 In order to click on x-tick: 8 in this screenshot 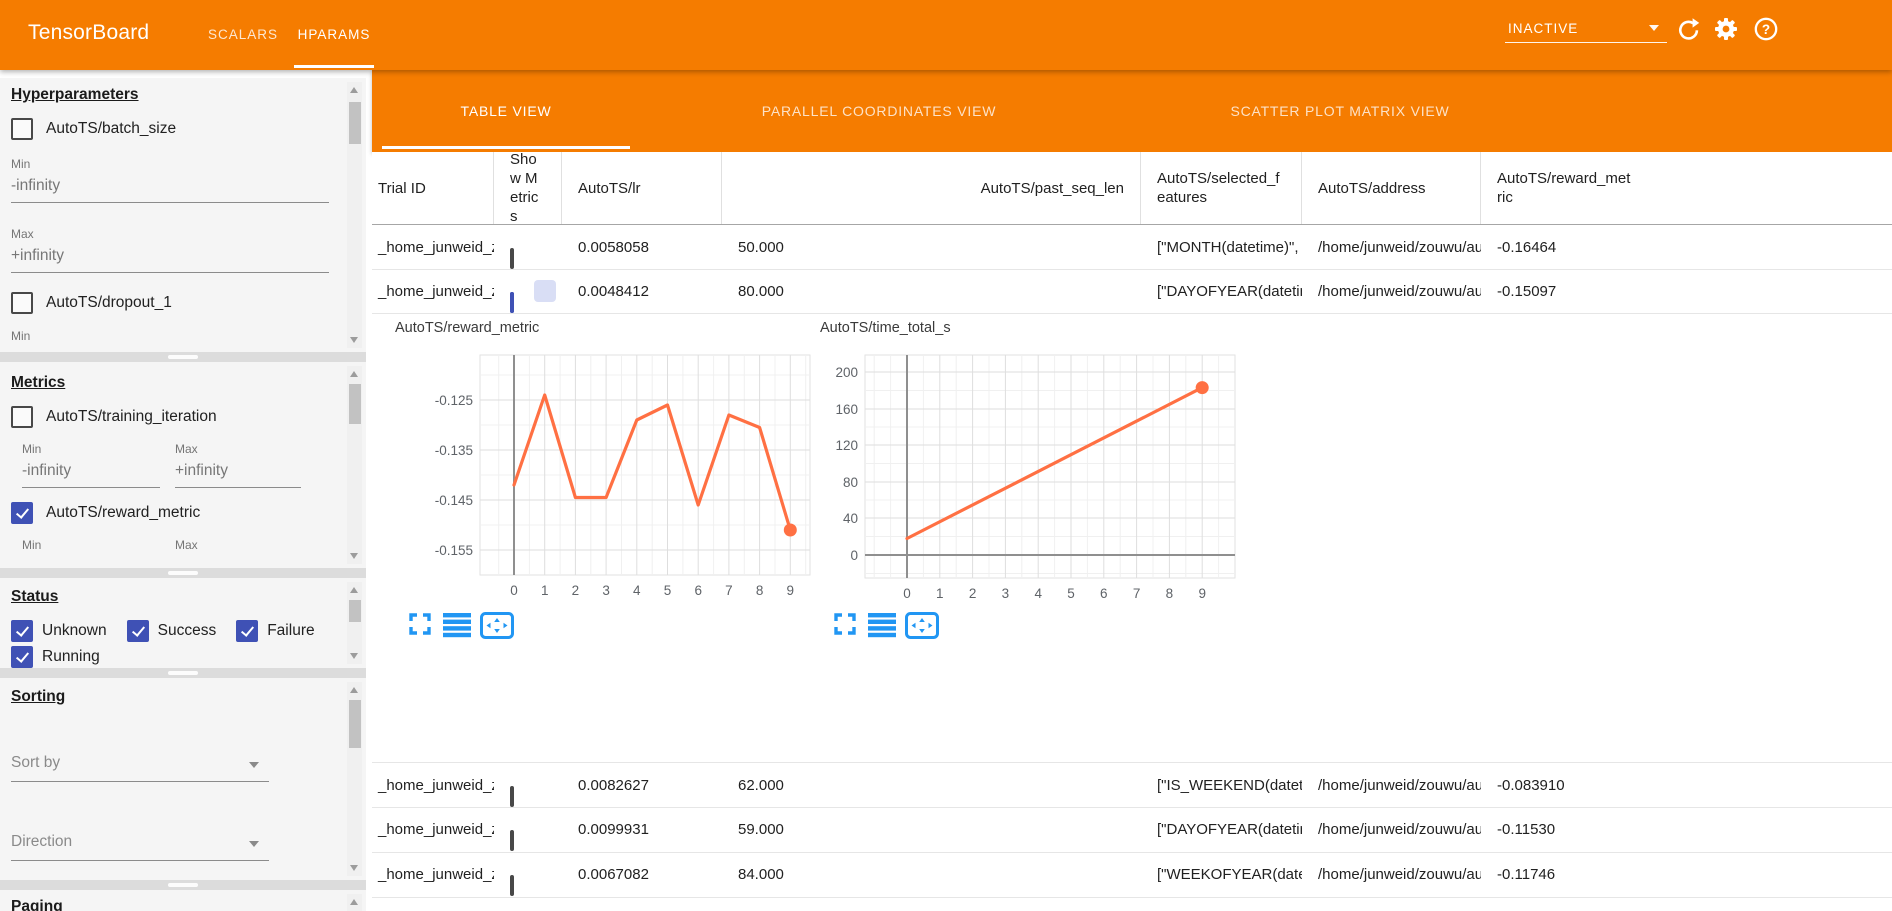, I will do `click(760, 590)`.